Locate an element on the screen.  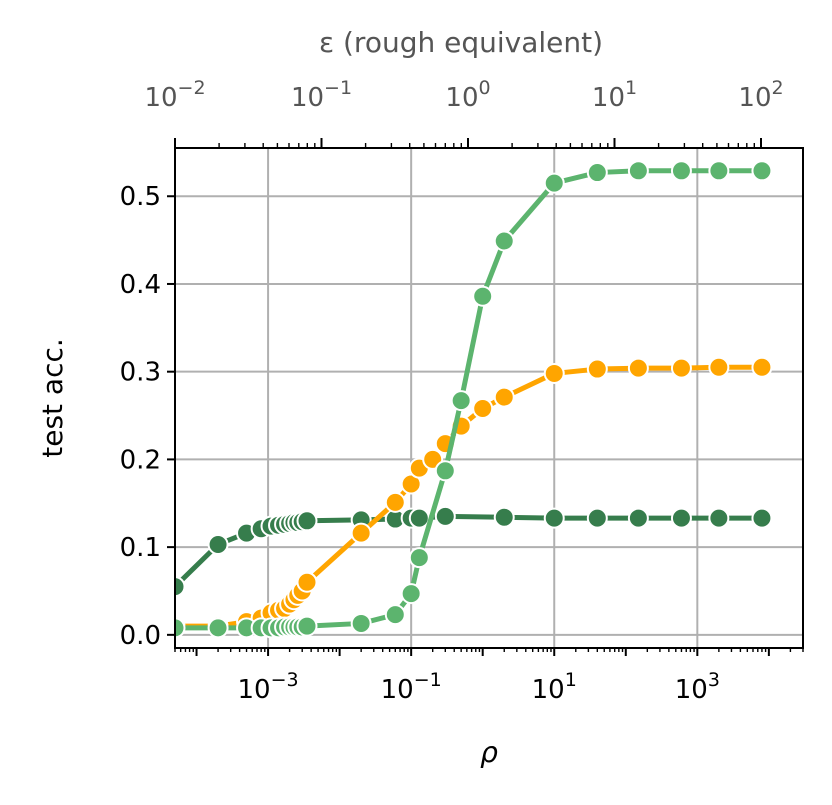
x-tick-label: 10¹ is located at coordinates (554, 687).